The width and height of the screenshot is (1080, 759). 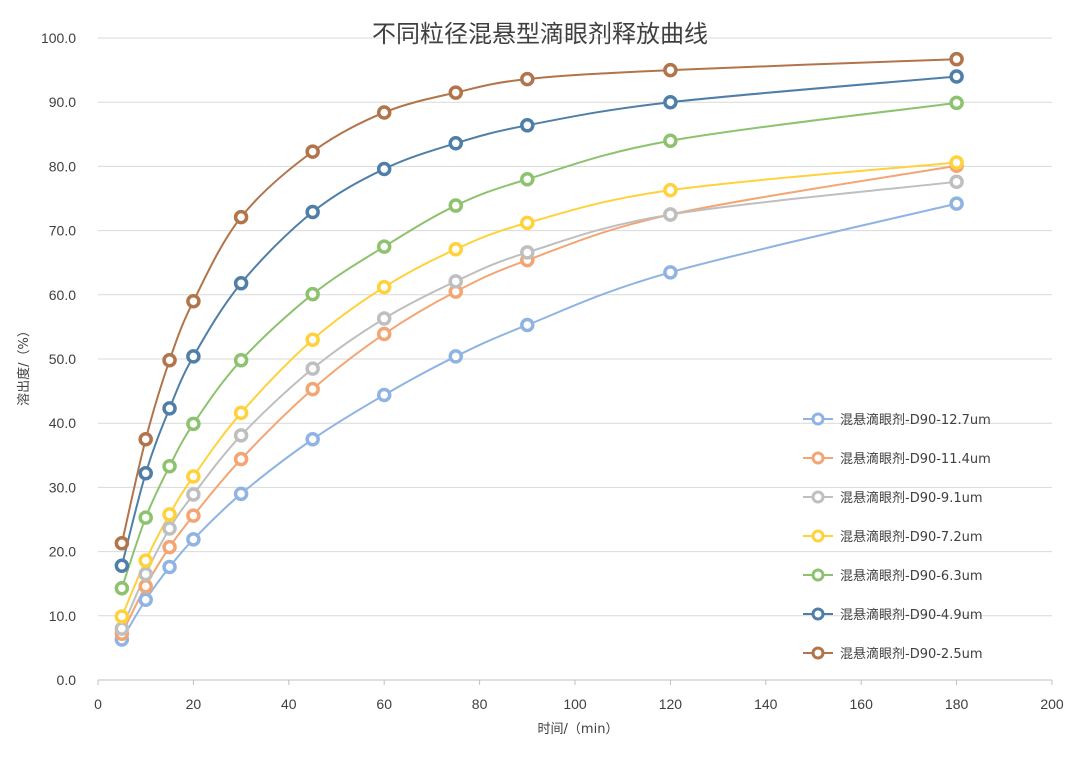 I want to click on y-tick-label: 30.0, so click(x=62, y=487).